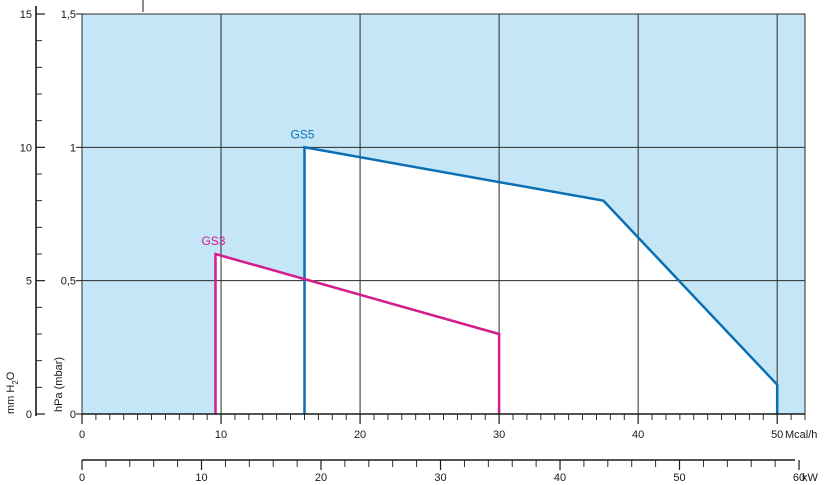 The width and height of the screenshot is (828, 485). I want to click on y-mm-tick-label: 0, so click(29, 415).